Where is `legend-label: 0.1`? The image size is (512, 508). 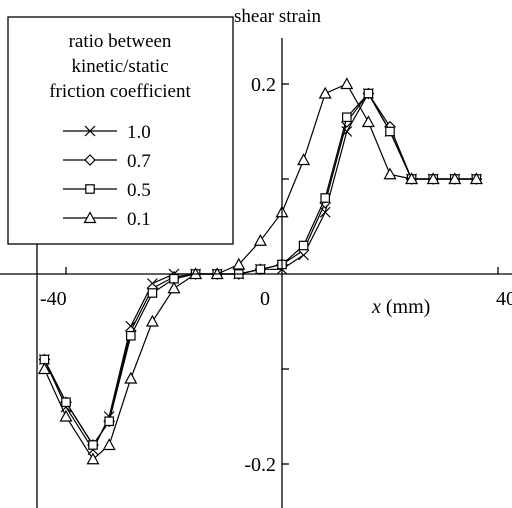
legend-label: 0.1 is located at coordinates (139, 219).